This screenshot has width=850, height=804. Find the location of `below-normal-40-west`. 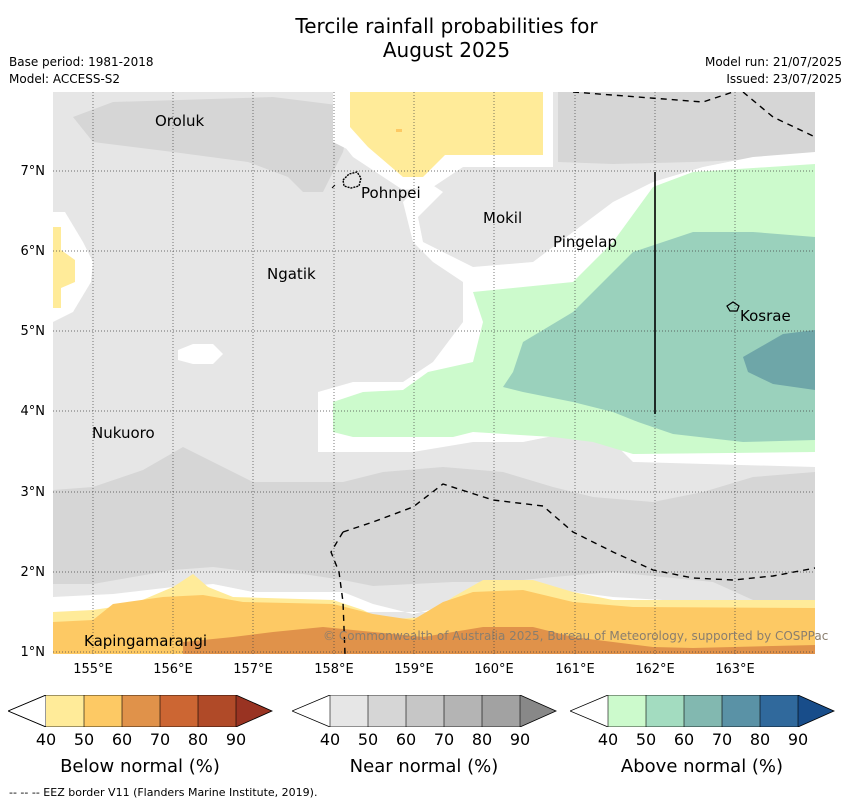

below-normal-40-west is located at coordinates (64, 267).